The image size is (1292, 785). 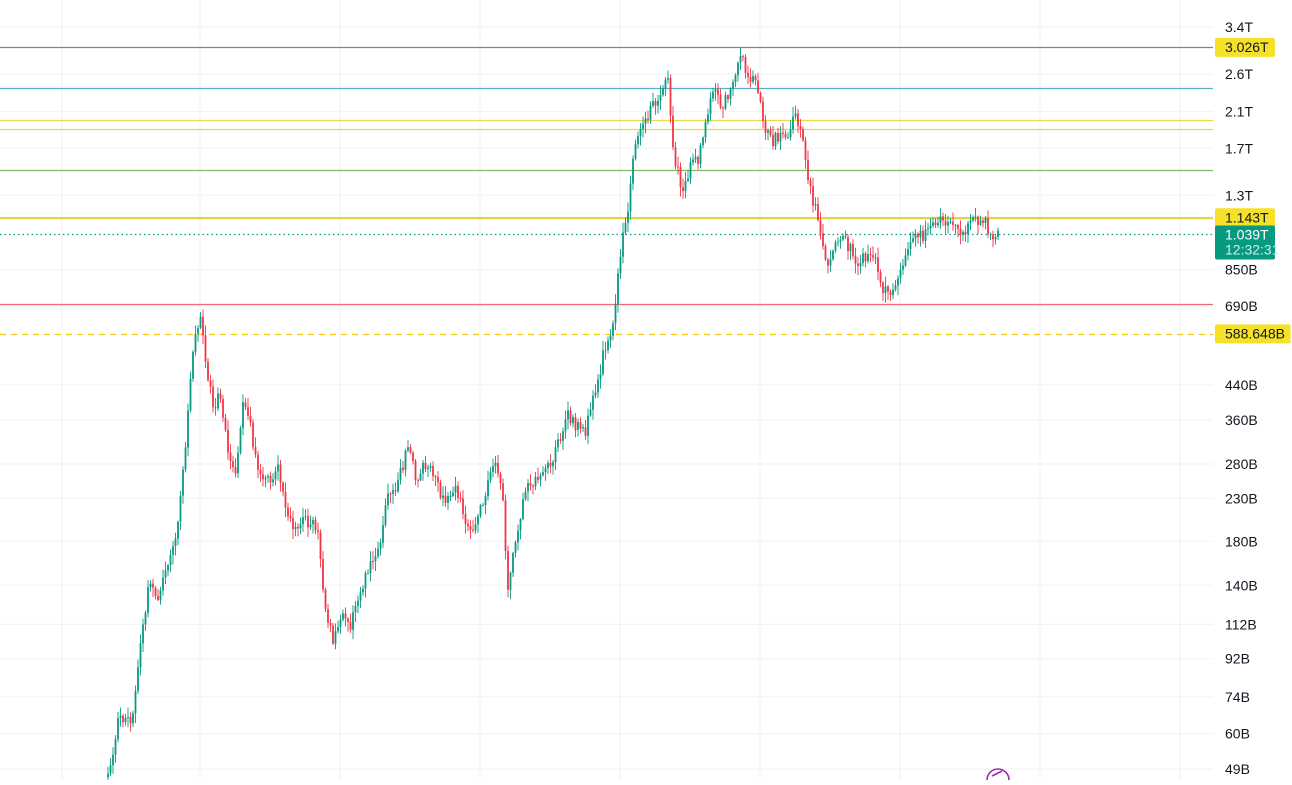 What do you see at coordinates (1241, 270) in the screenshot?
I see `axis-tick-label: 850B` at bounding box center [1241, 270].